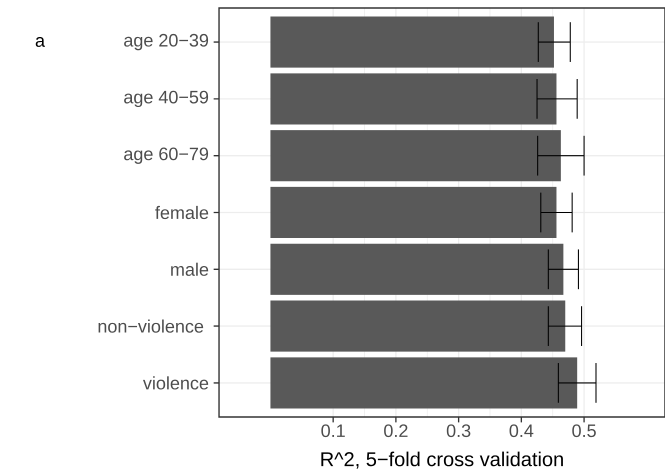 The image size is (665, 473). Describe the element at coordinates (522, 431) in the screenshot. I see `x-tick-label: 0.4` at that location.